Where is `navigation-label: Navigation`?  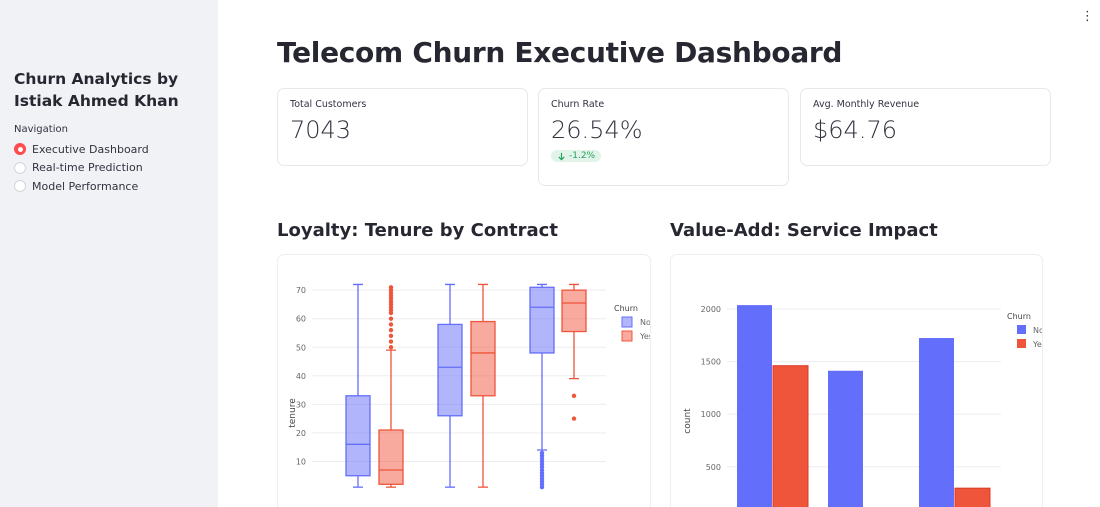 navigation-label: Navigation is located at coordinates (41, 129).